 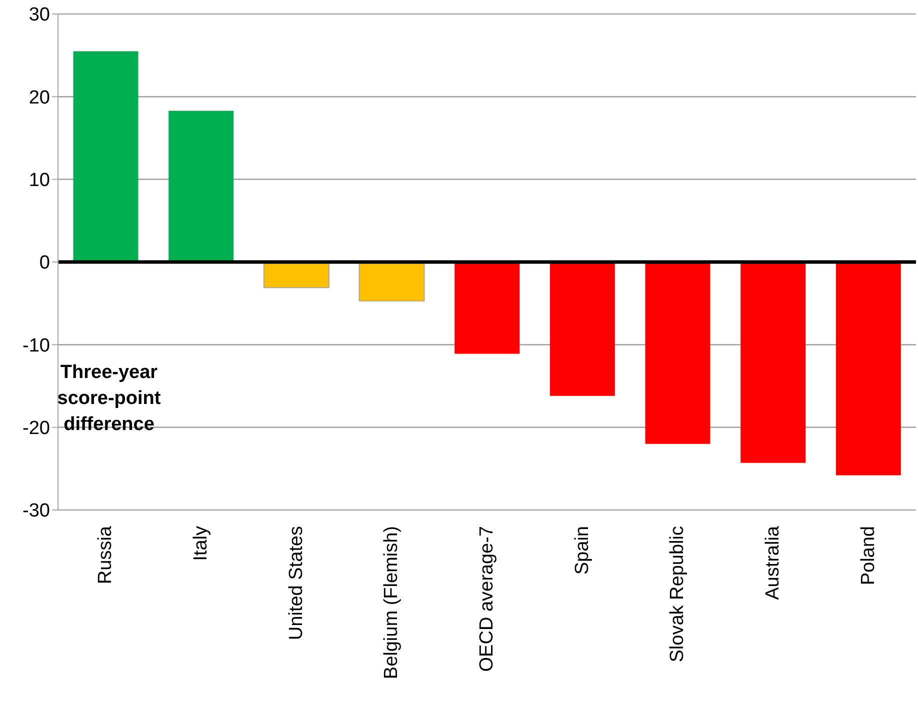 What do you see at coordinates (677, 594) in the screenshot?
I see `x-tick-label: Slovak Republic` at bounding box center [677, 594].